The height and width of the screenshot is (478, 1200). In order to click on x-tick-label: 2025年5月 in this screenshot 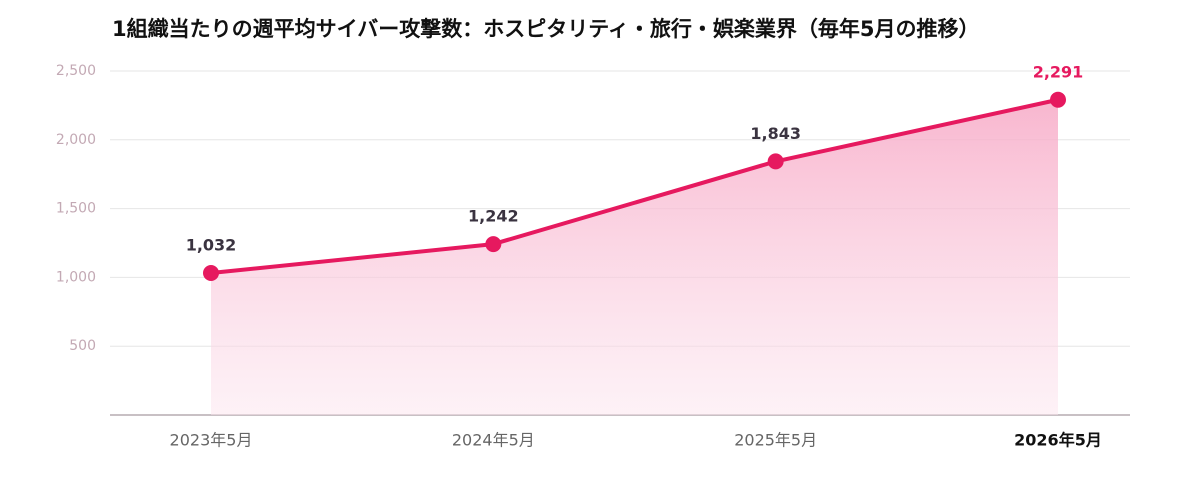, I will do `click(775, 440)`.